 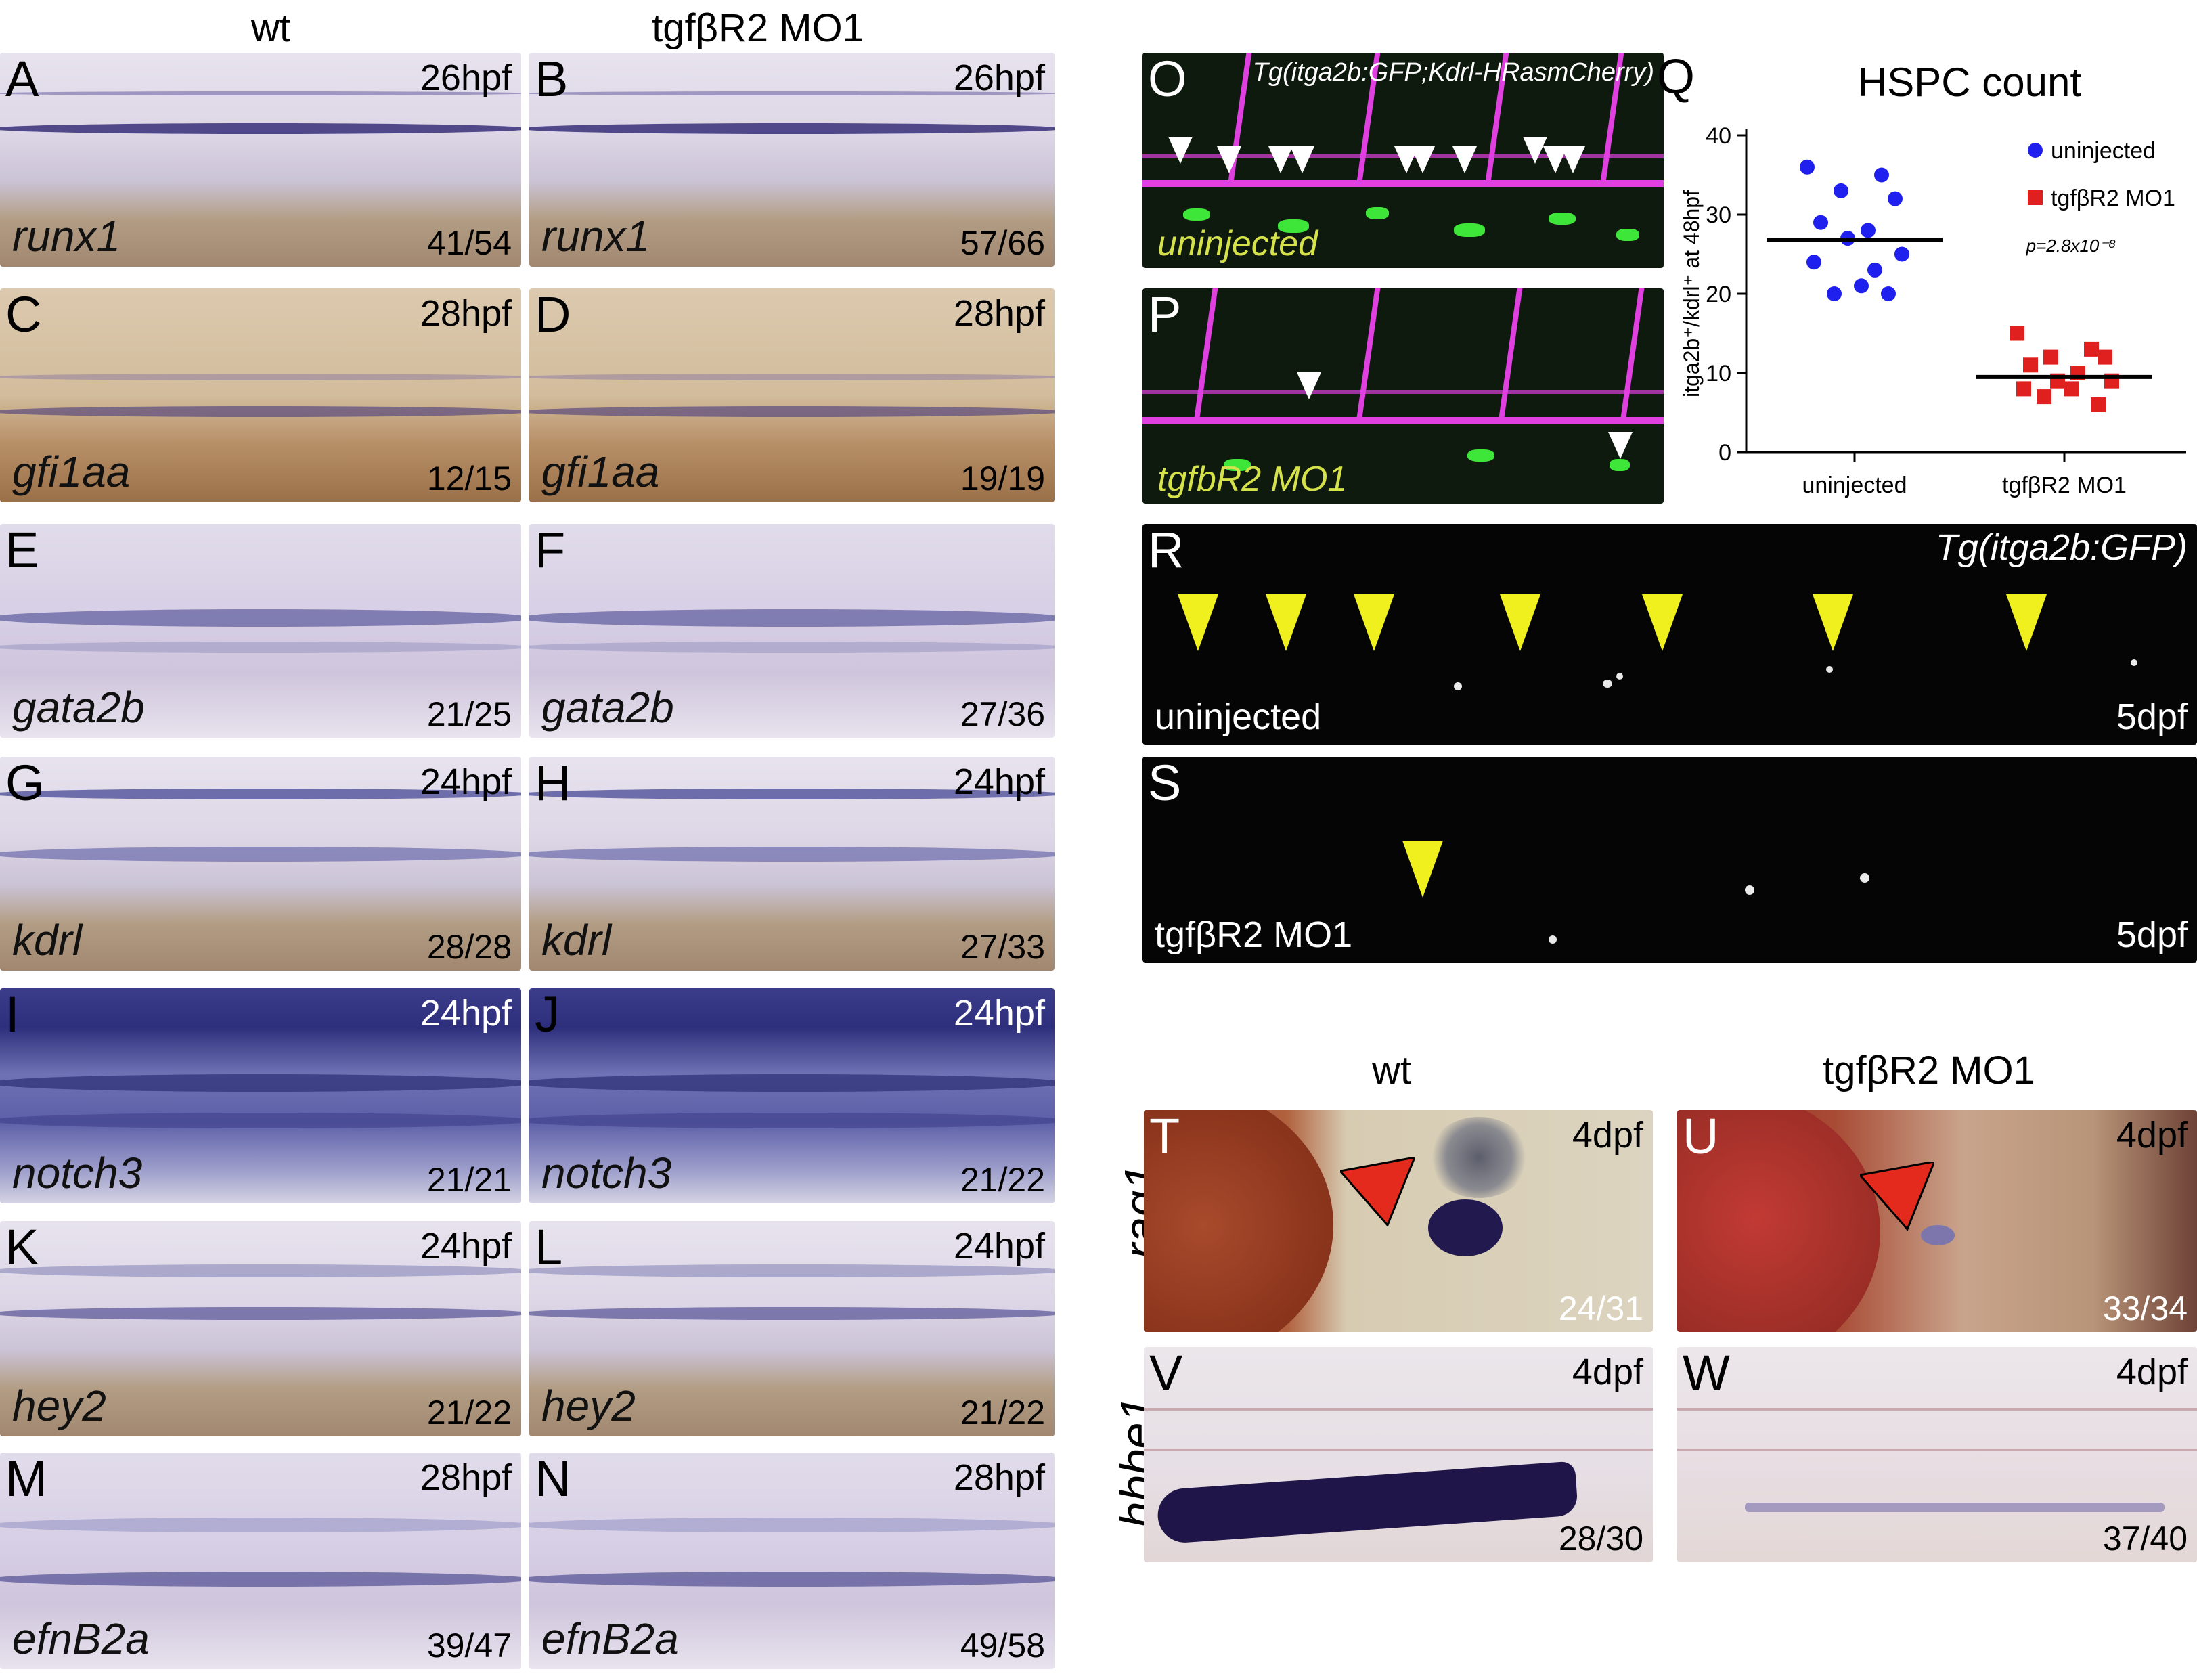 What do you see at coordinates (1600, 1308) in the screenshot?
I see `ratio-label: 24/31` at bounding box center [1600, 1308].